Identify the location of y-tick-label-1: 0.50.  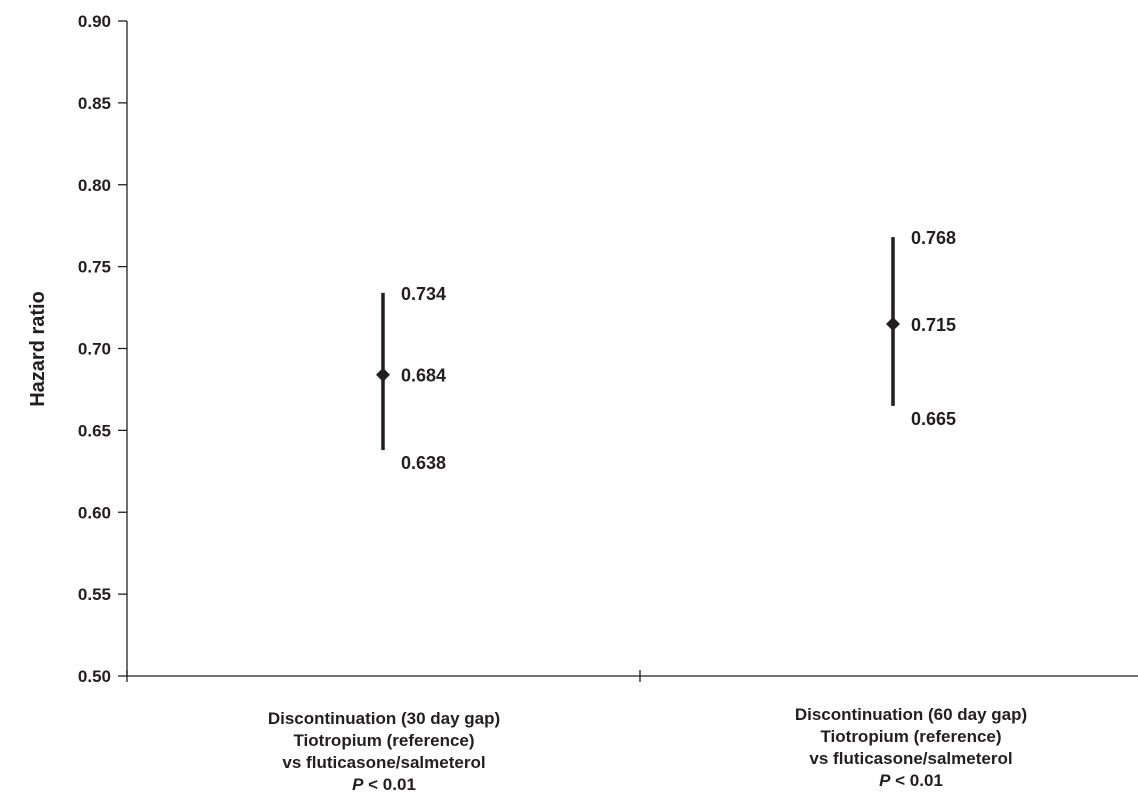
(94, 676).